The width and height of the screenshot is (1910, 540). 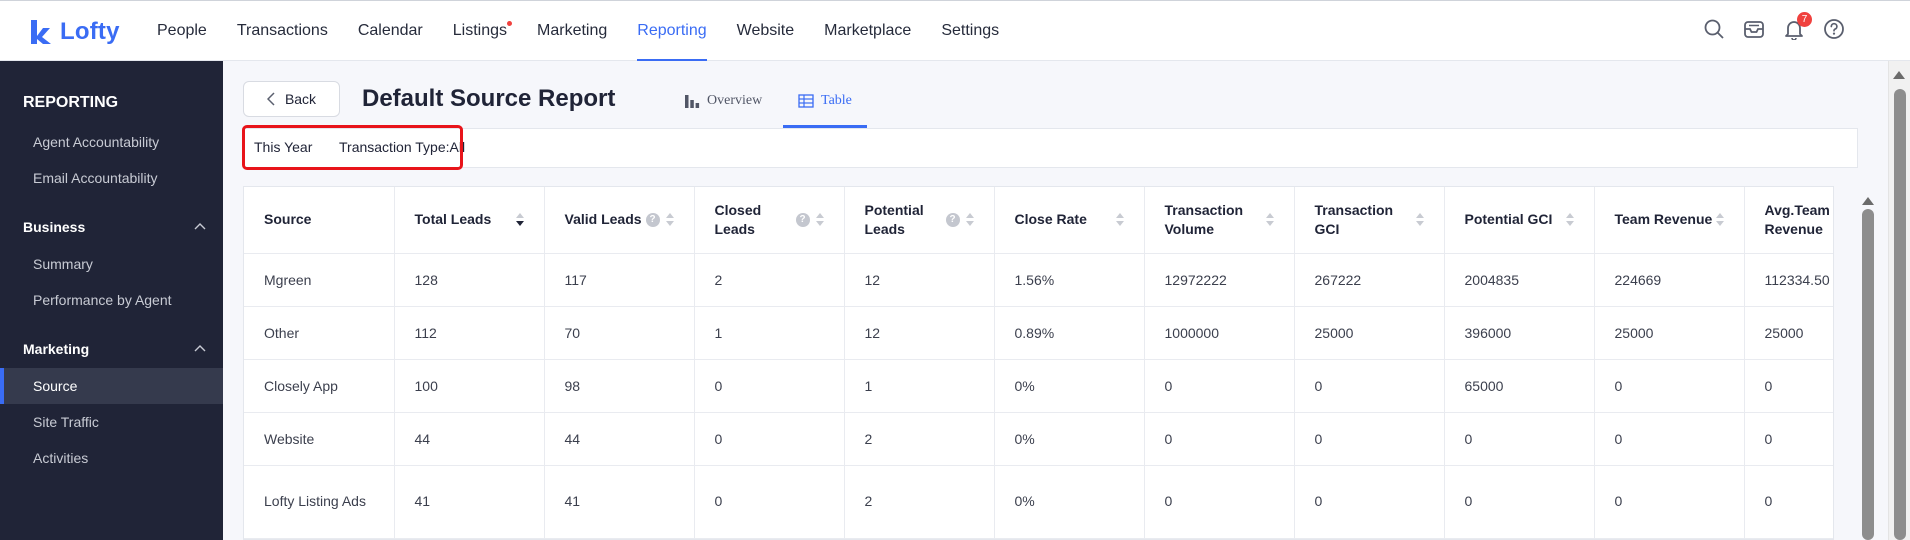 I want to click on sidebar-item-email-accountability: Email Accountability, so click(x=95, y=178).